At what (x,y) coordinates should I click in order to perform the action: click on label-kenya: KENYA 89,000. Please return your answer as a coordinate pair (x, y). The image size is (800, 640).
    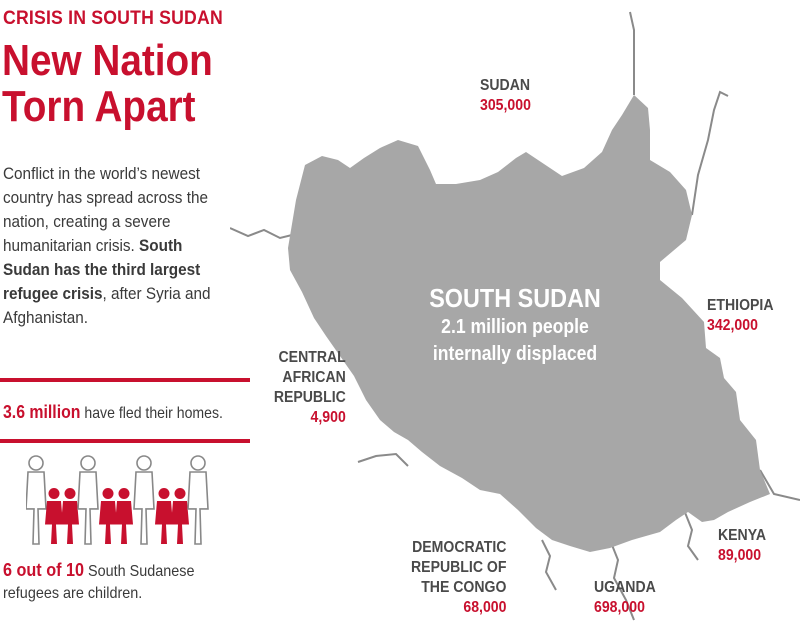
    Looking at the image, I should click on (742, 546).